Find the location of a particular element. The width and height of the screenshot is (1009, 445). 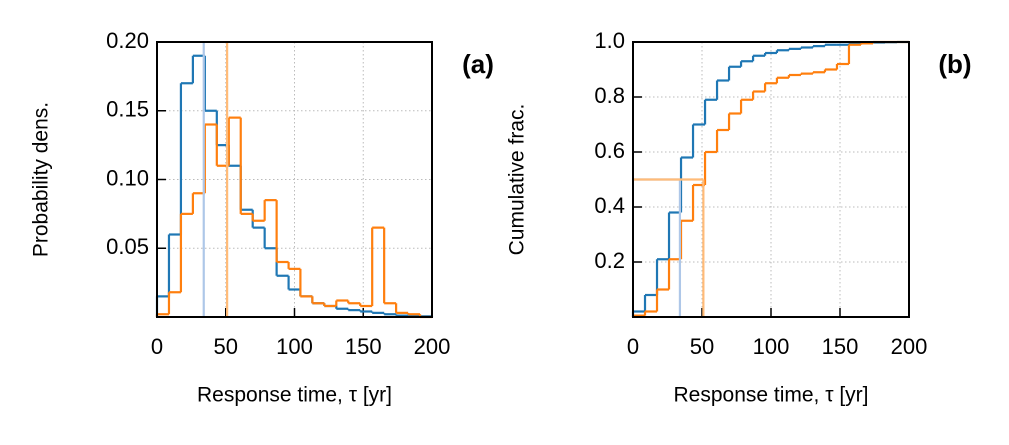

panel-label: (a) is located at coordinates (478, 64).